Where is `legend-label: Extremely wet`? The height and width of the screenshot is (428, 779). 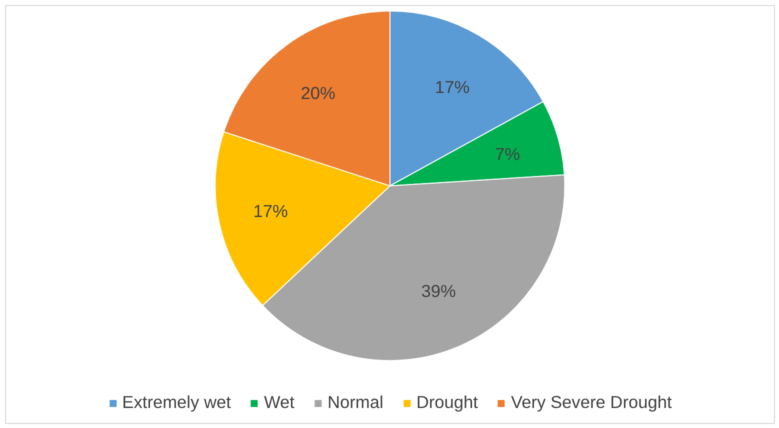 legend-label: Extremely wet is located at coordinates (176, 402).